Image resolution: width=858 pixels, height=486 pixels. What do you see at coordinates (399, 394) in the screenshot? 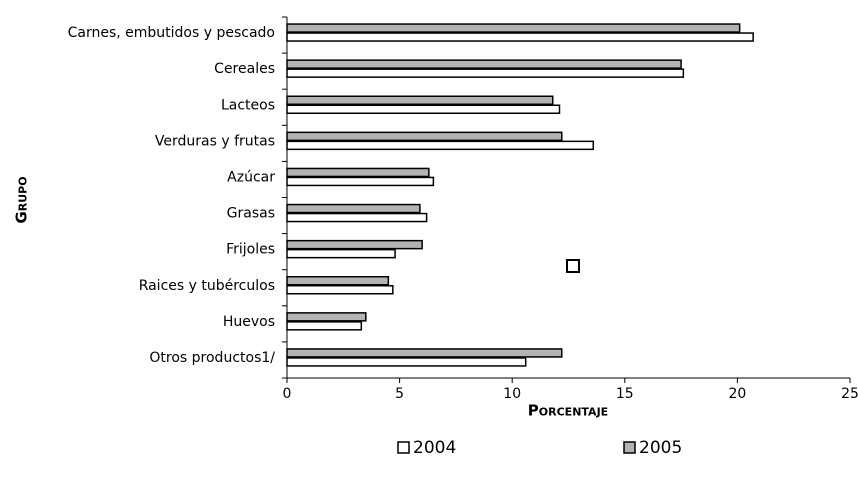
I see `x-tick-label: 5` at bounding box center [399, 394].